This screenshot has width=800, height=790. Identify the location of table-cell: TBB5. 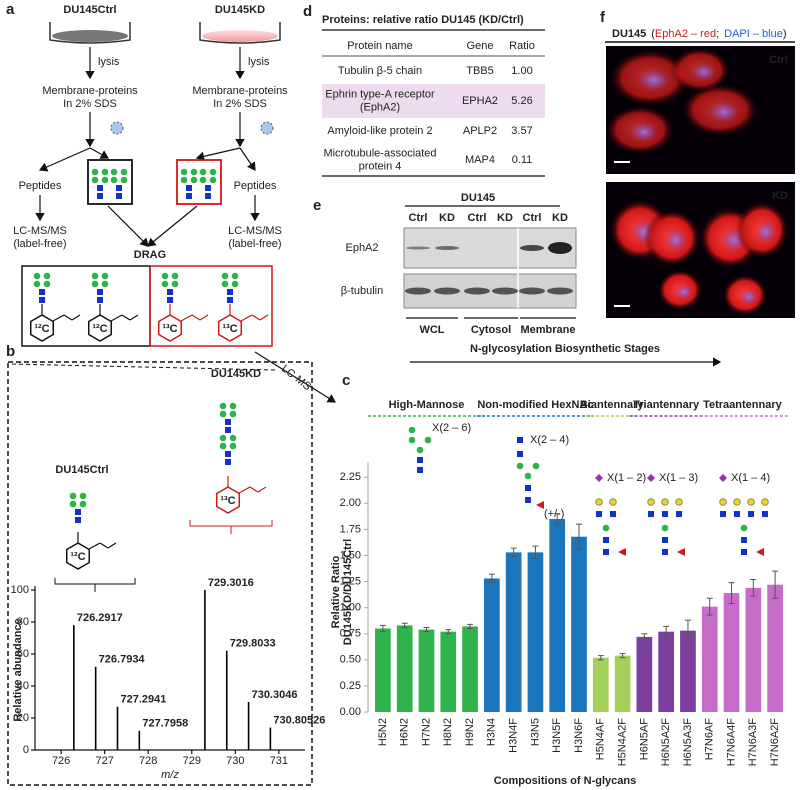
(480, 71).